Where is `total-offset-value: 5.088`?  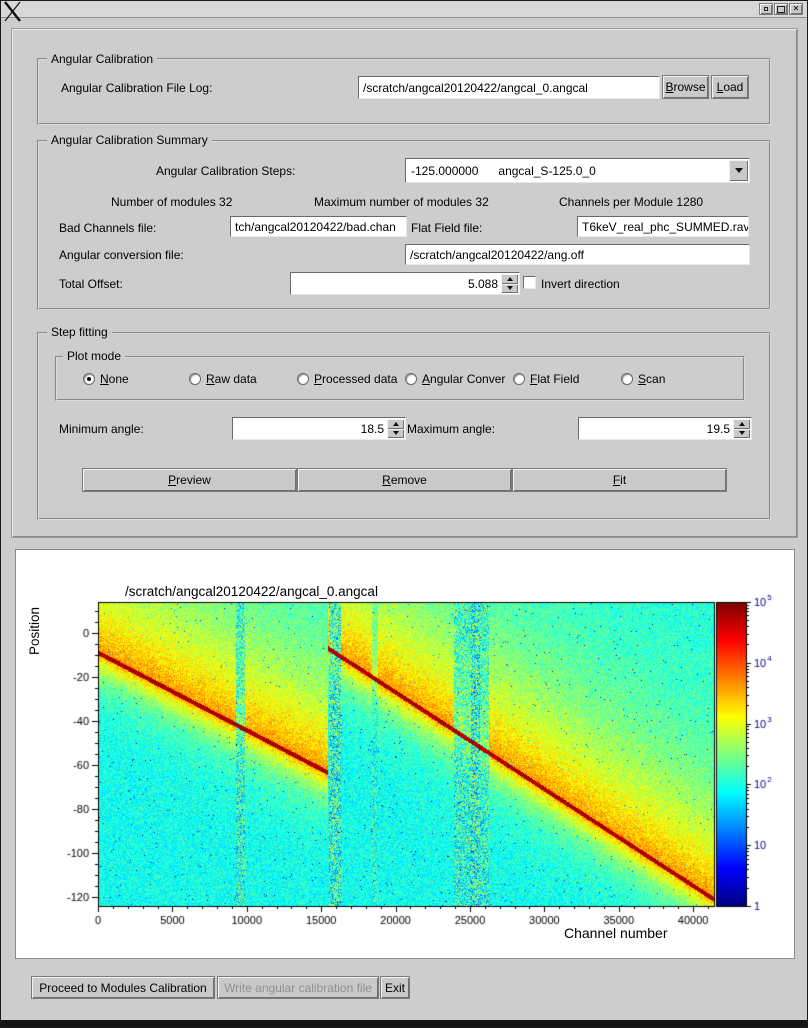
total-offset-value: 5.088 is located at coordinates (482, 283).